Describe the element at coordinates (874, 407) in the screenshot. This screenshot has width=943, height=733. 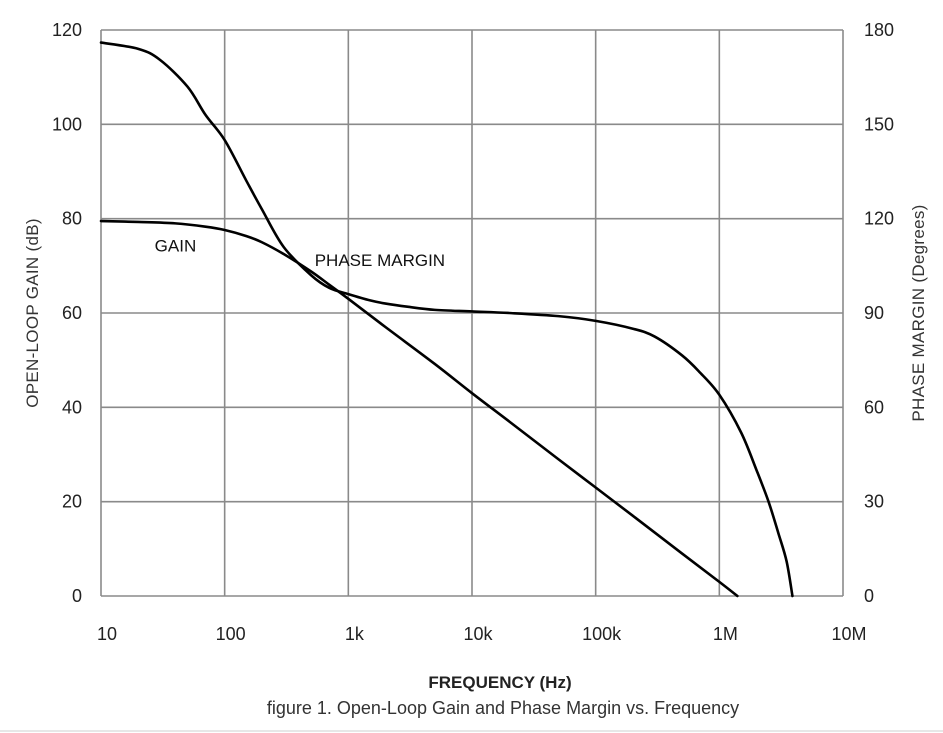
I see `y2-tick-label: 60` at that location.